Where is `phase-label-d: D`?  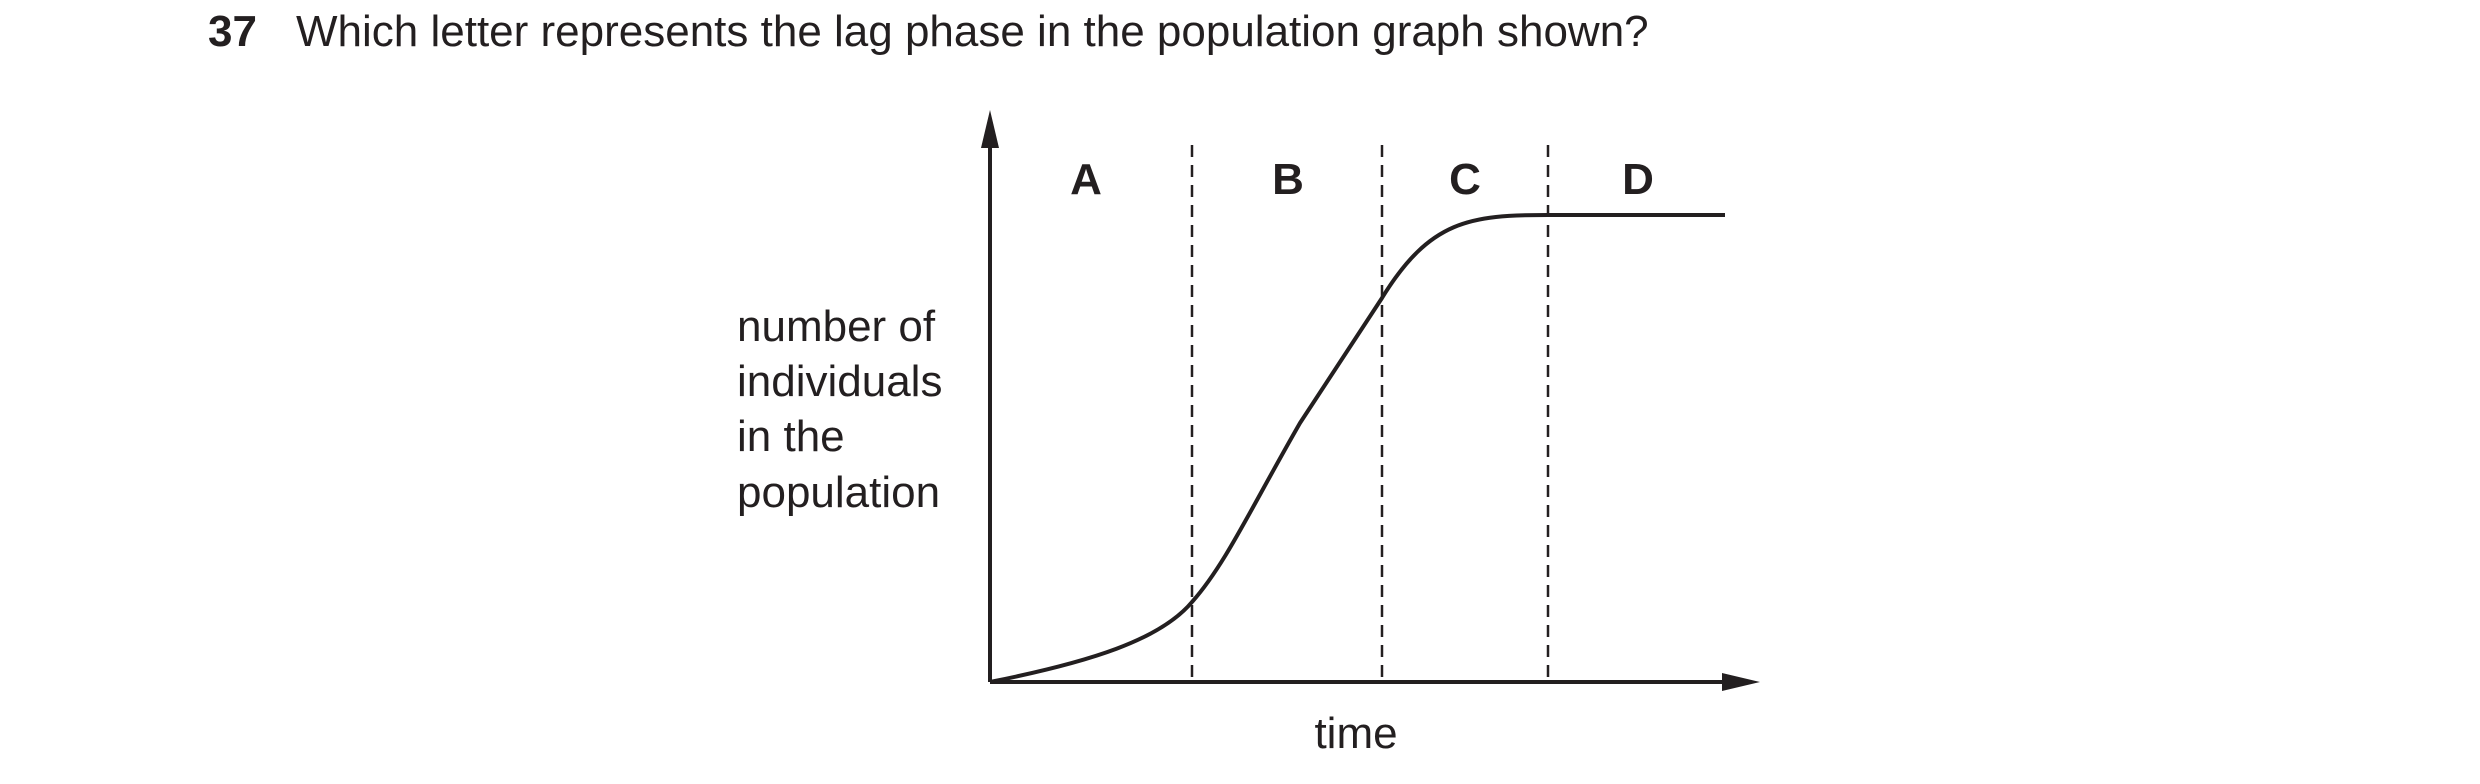 phase-label-d: D is located at coordinates (1638, 179).